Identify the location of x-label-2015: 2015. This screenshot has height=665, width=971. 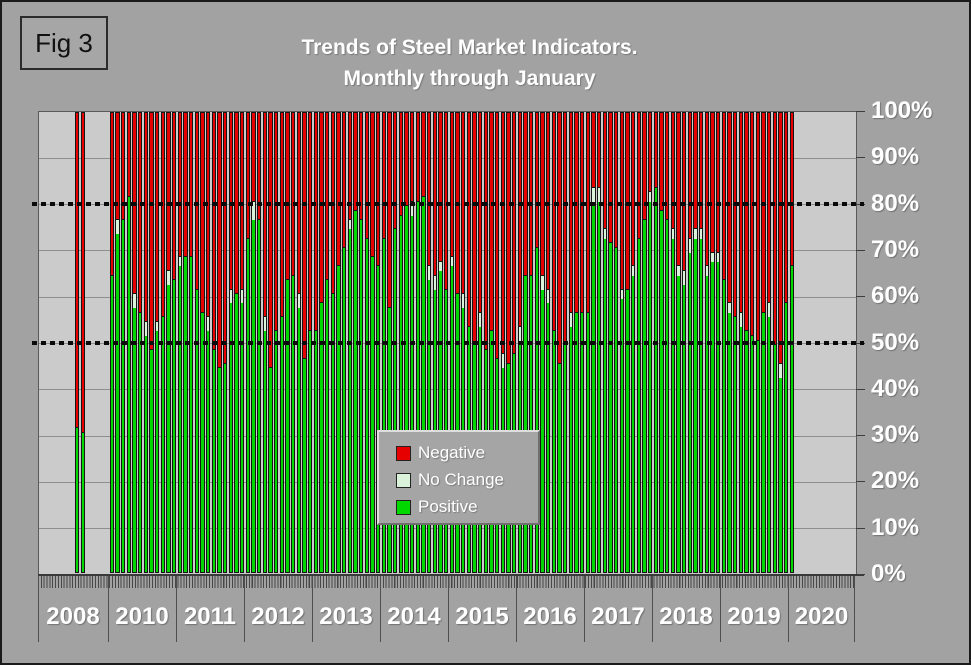
(482, 616).